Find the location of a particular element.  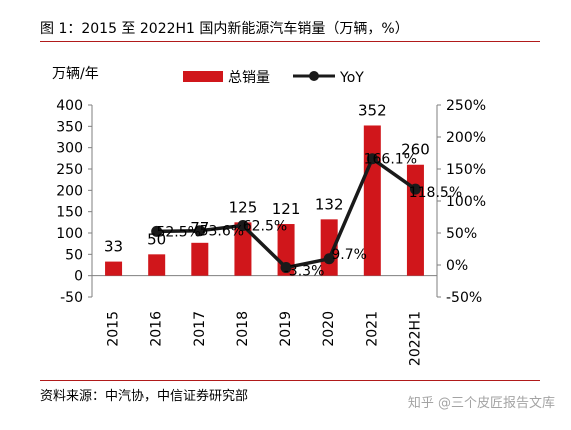

source-note: 资料来源：中汽协，中信证券研究部 is located at coordinates (144, 396).